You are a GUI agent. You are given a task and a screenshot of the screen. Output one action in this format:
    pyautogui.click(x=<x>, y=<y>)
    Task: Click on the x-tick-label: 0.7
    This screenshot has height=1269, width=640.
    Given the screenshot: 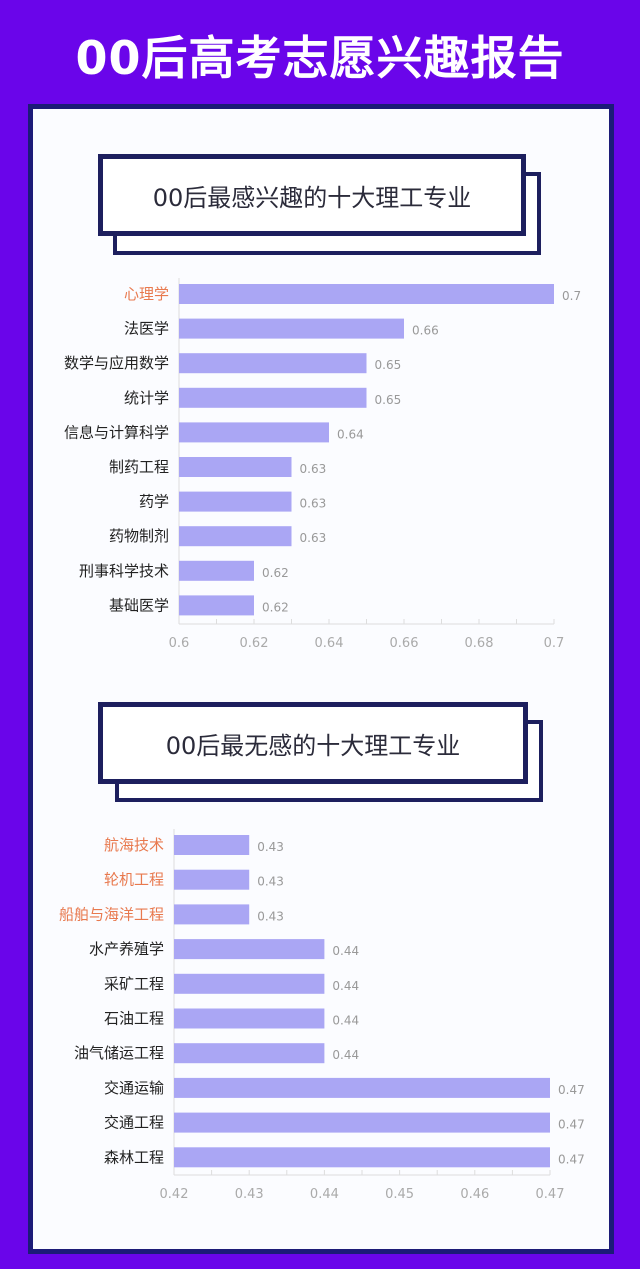 What is the action you would take?
    pyautogui.click(x=554, y=643)
    